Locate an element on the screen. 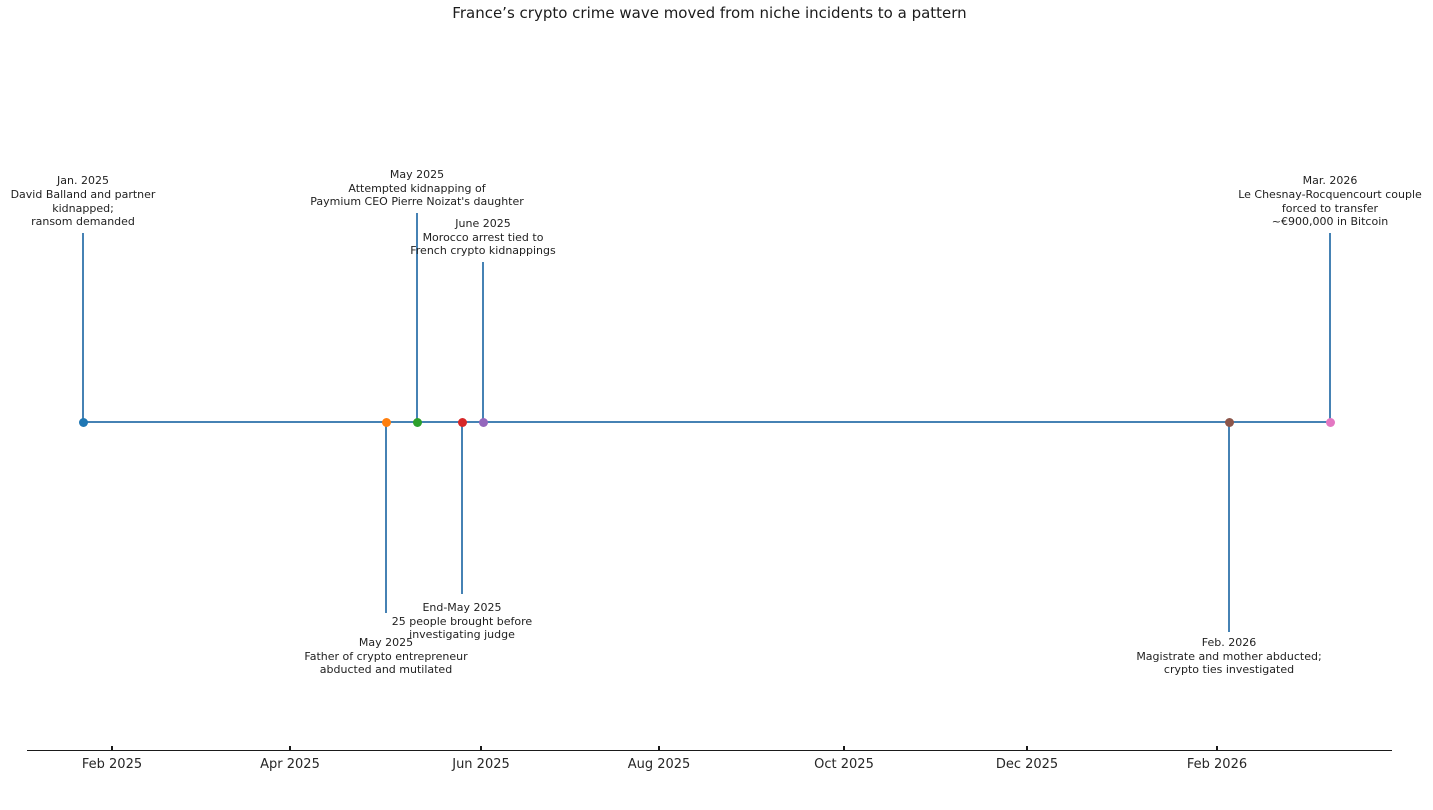 The width and height of the screenshot is (1433, 810). timeline-line is located at coordinates (706, 422).